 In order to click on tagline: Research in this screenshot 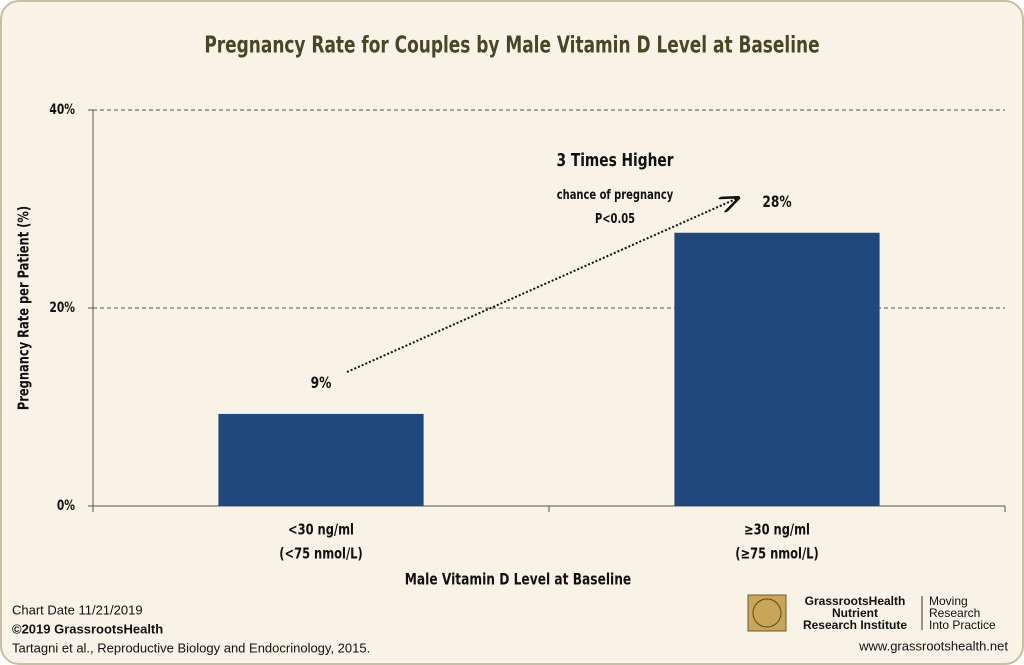, I will do `click(954, 613)`.